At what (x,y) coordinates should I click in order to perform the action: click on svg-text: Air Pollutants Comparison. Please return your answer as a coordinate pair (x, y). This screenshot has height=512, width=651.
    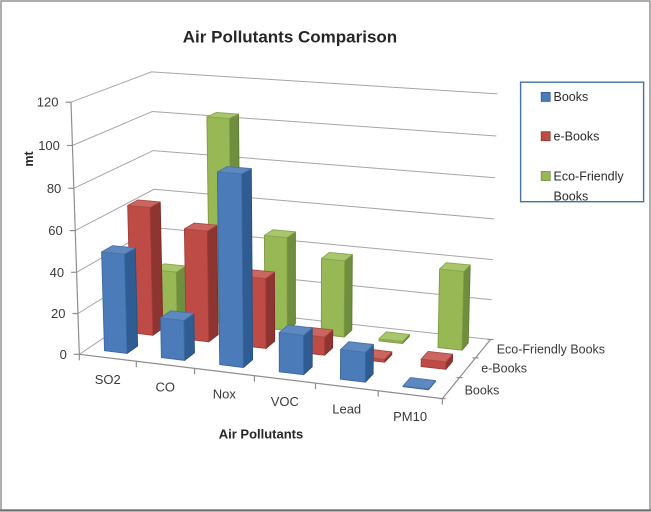
    Looking at the image, I should click on (290, 37).